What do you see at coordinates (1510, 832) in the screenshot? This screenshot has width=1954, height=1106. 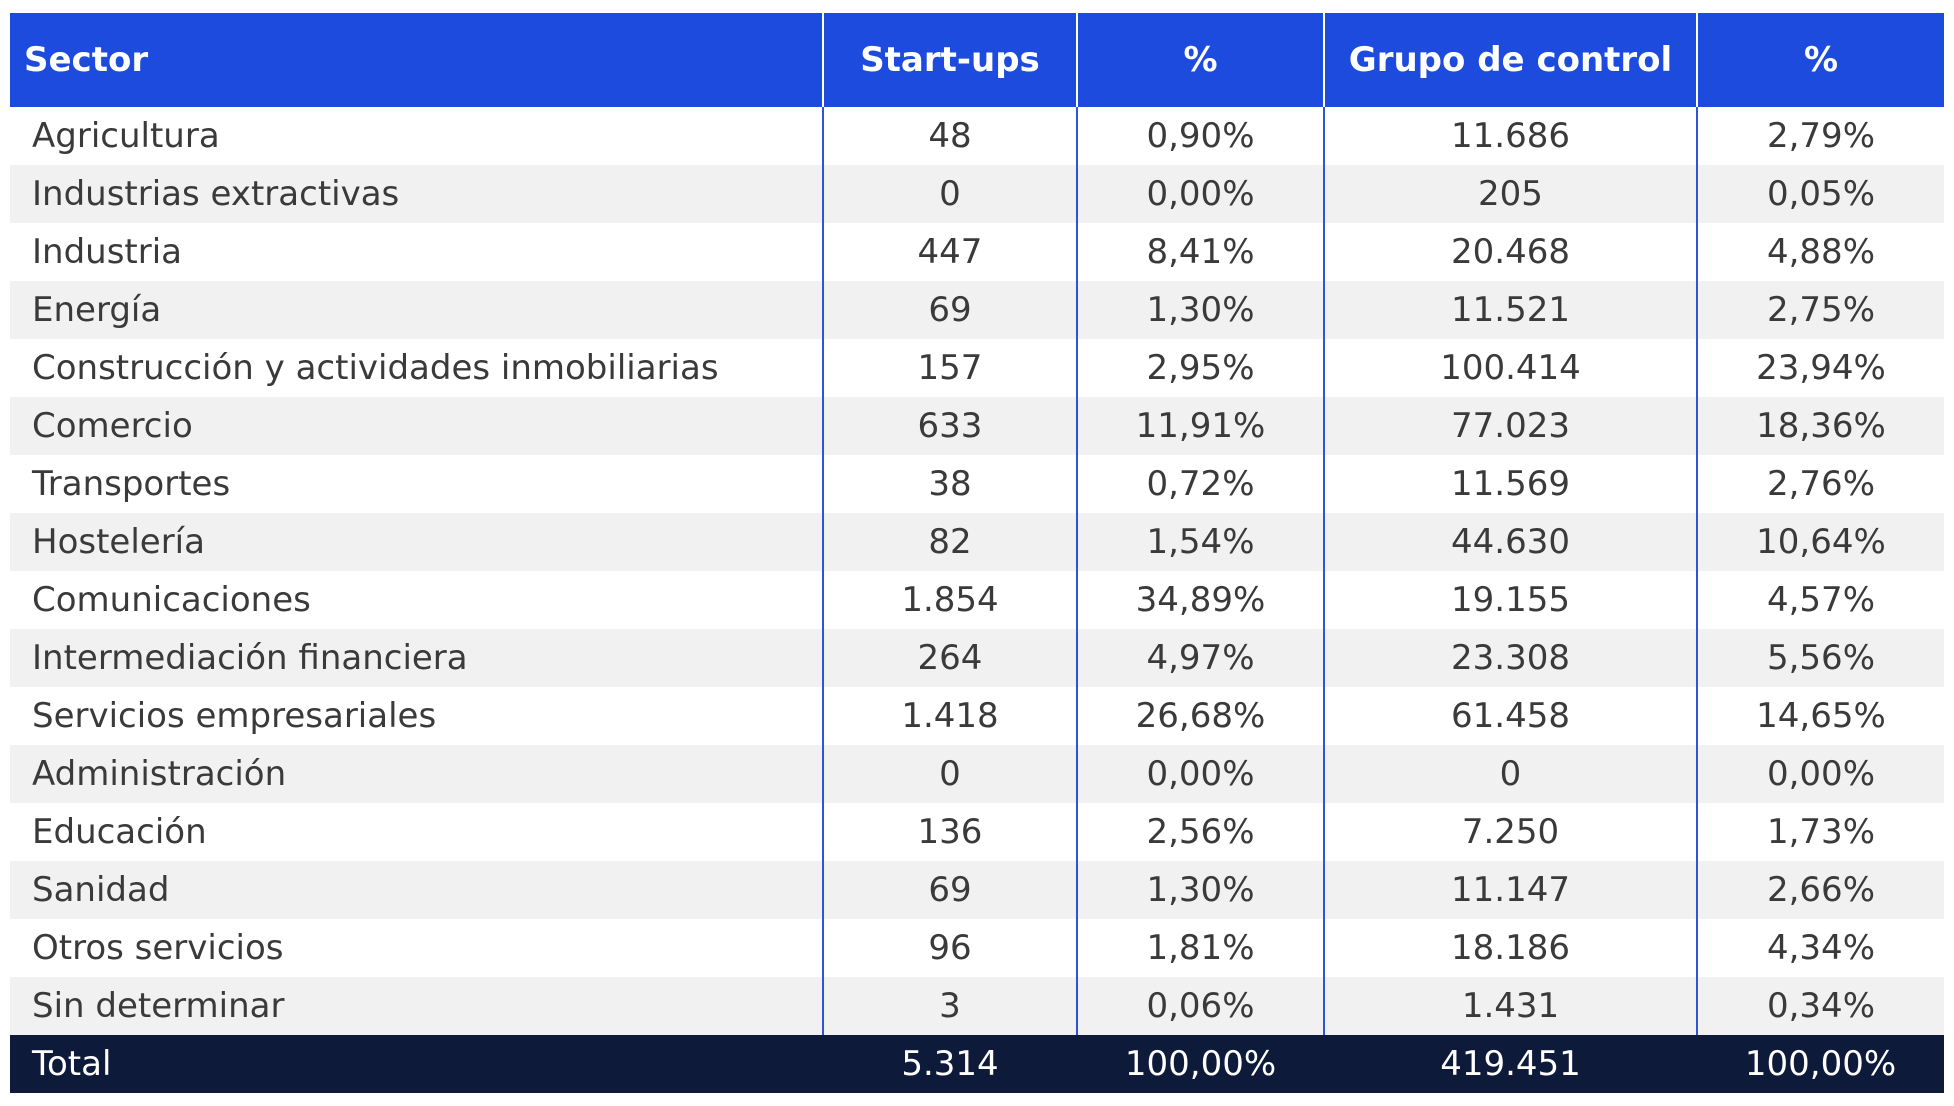 I see `cell-control-group: 7.250` at bounding box center [1510, 832].